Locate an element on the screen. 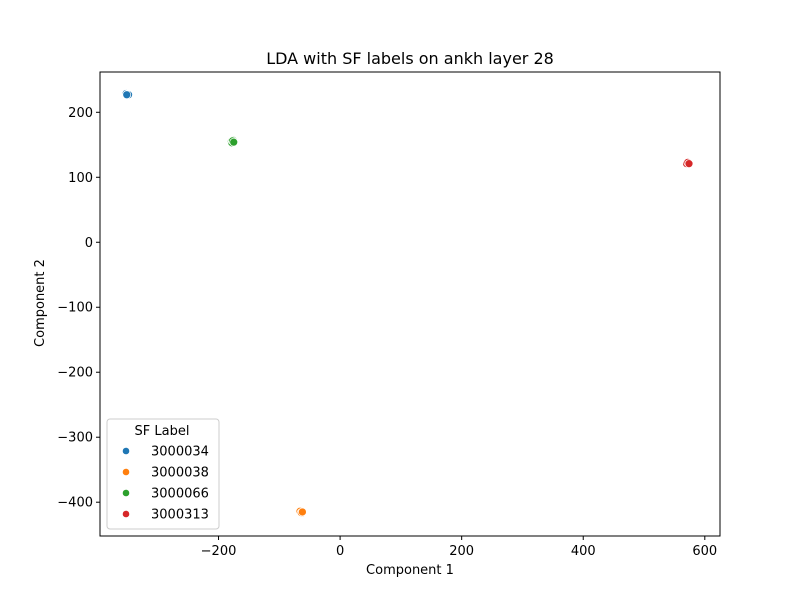  y-axis-label: Component 2 is located at coordinates (40, 303).